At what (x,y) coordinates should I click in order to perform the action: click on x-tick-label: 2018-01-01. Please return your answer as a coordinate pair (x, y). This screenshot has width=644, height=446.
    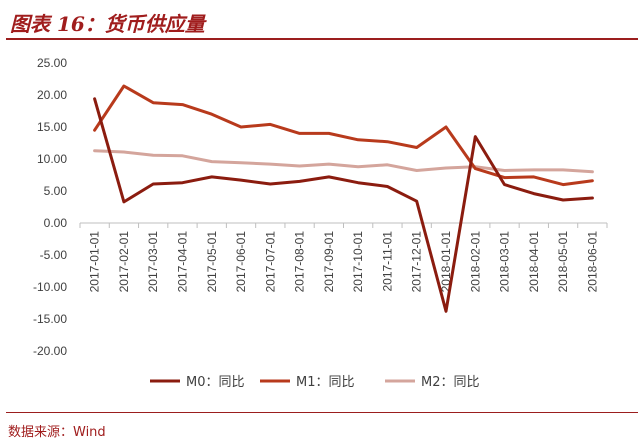
    Looking at the image, I should click on (446, 262).